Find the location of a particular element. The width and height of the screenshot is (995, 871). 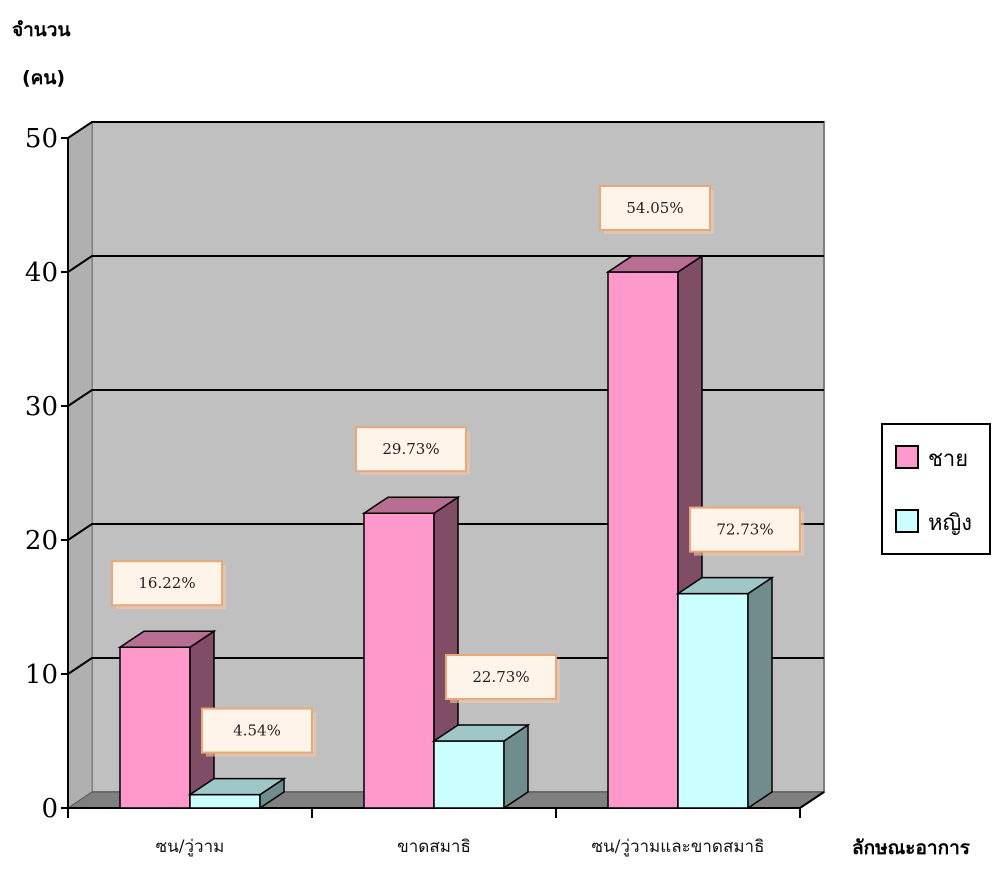

x-axis-title: ลักษณะอาการ is located at coordinates (911, 848).